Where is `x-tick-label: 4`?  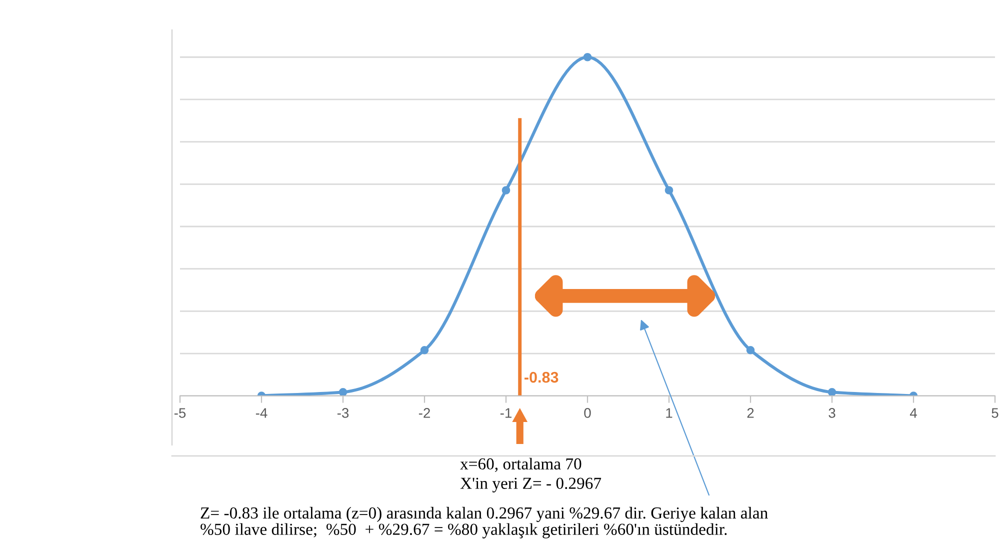
x-tick-label: 4 is located at coordinates (913, 413).